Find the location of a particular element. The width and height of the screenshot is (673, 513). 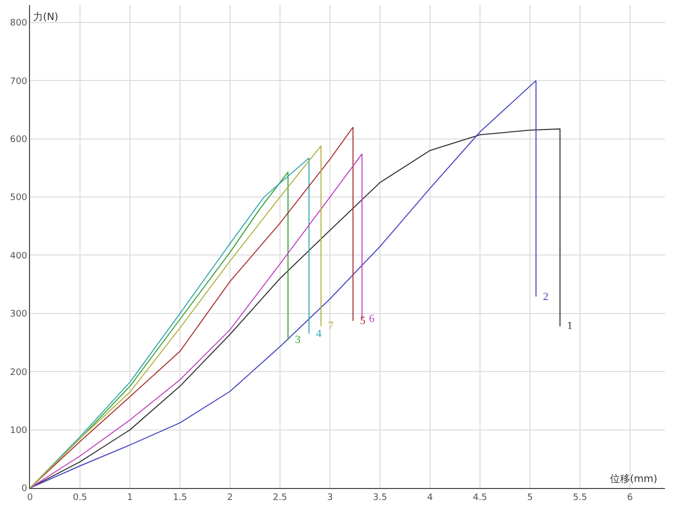

x-tick-label: 5.5 is located at coordinates (580, 497).